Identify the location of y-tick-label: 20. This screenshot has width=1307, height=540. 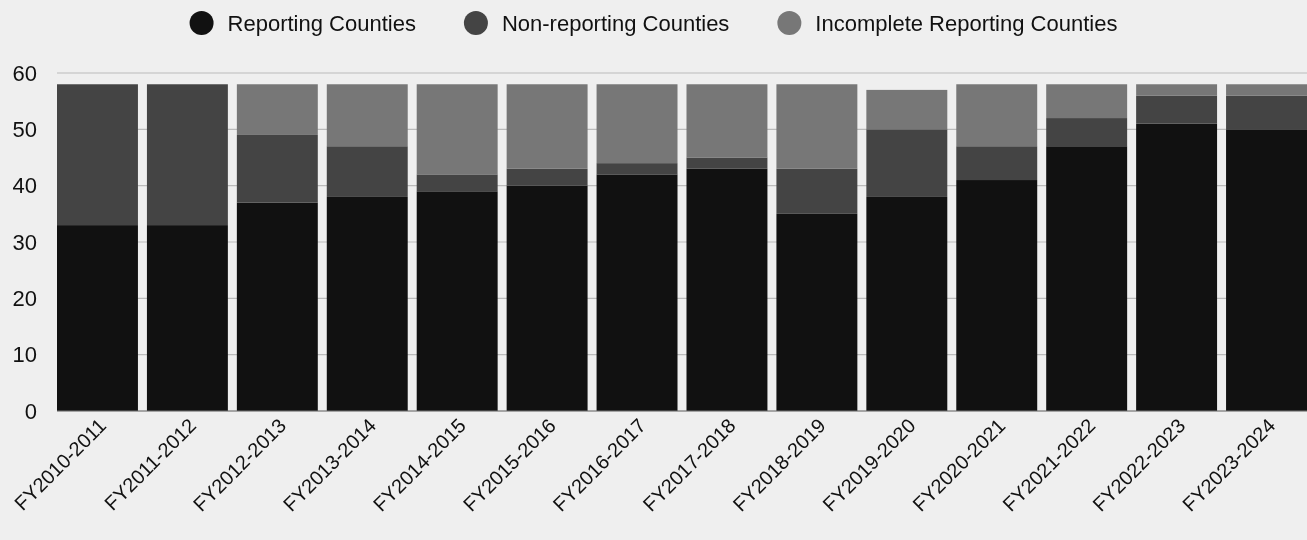
(24, 299).